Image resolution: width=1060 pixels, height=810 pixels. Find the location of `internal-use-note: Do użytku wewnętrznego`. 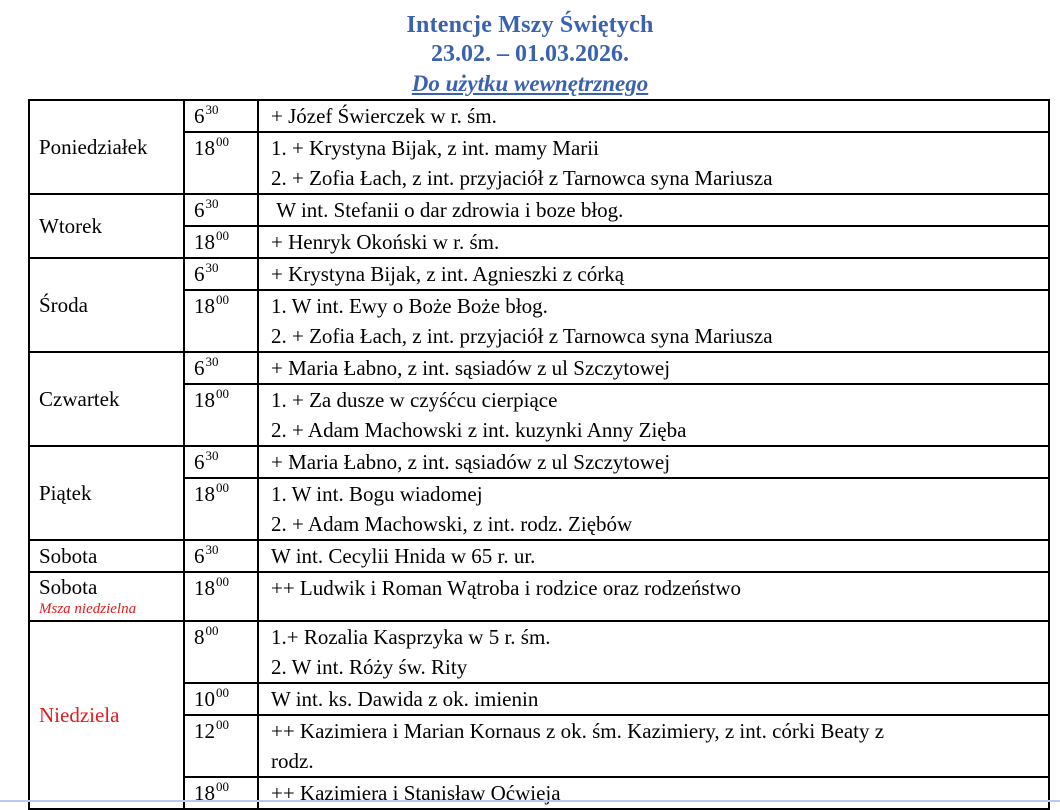

internal-use-note: Do użytku wewnętrznego is located at coordinates (530, 83).